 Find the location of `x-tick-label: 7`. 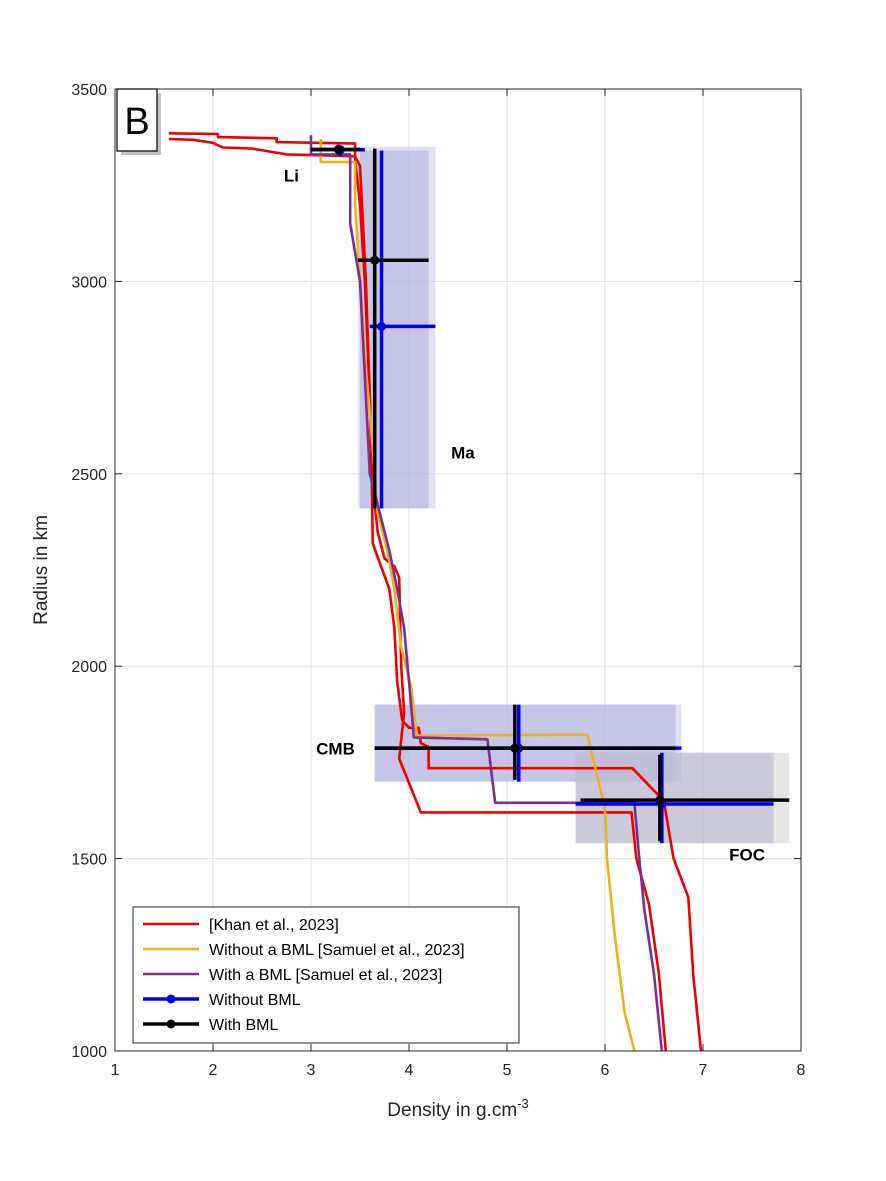

x-tick-label: 7 is located at coordinates (703, 1070).